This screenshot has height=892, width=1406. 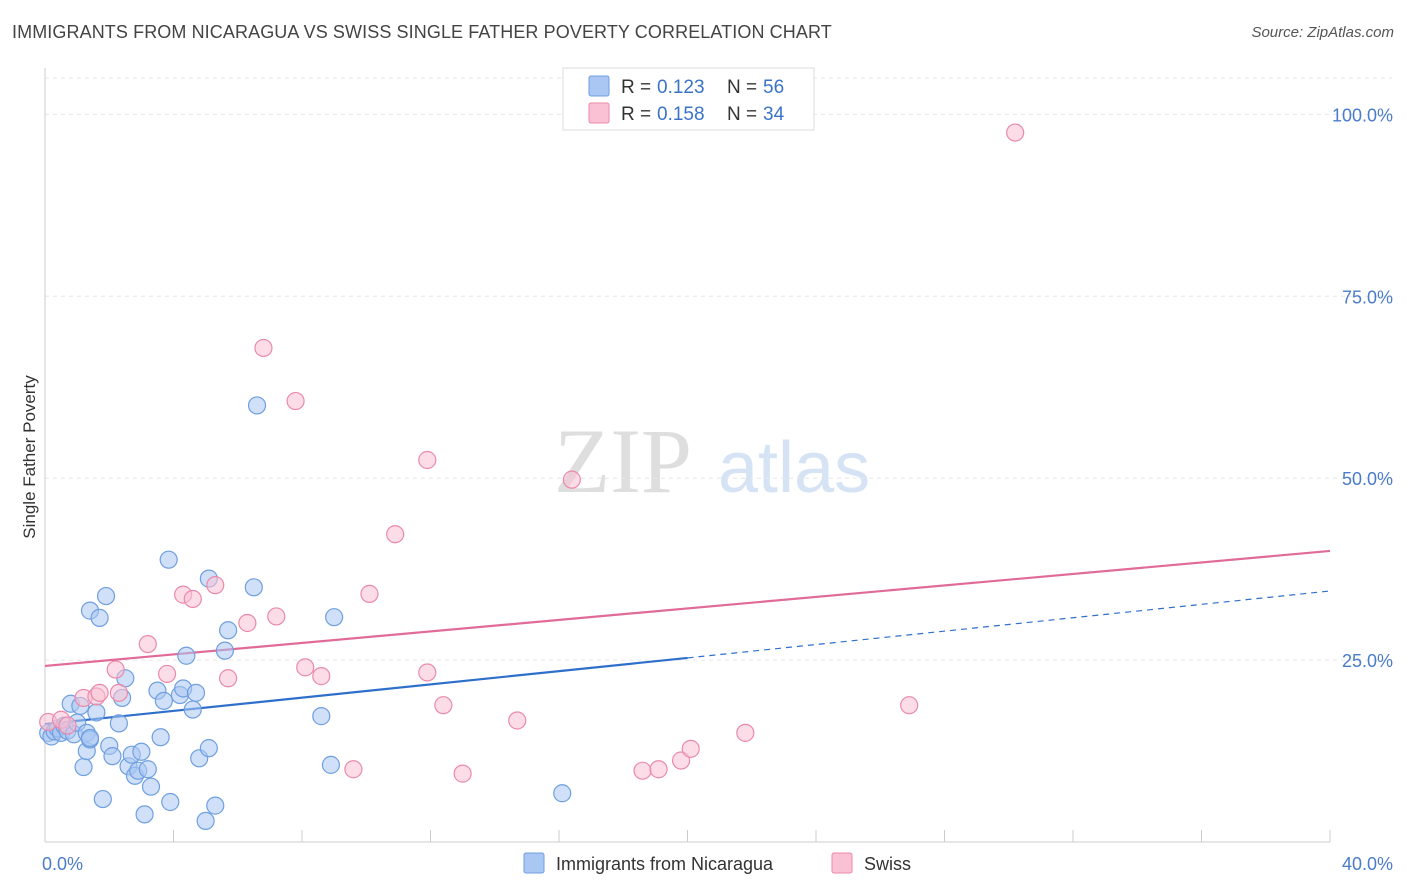 What do you see at coordinates (62, 864) in the screenshot?
I see `x-tick-label: 0.0%` at bounding box center [62, 864].